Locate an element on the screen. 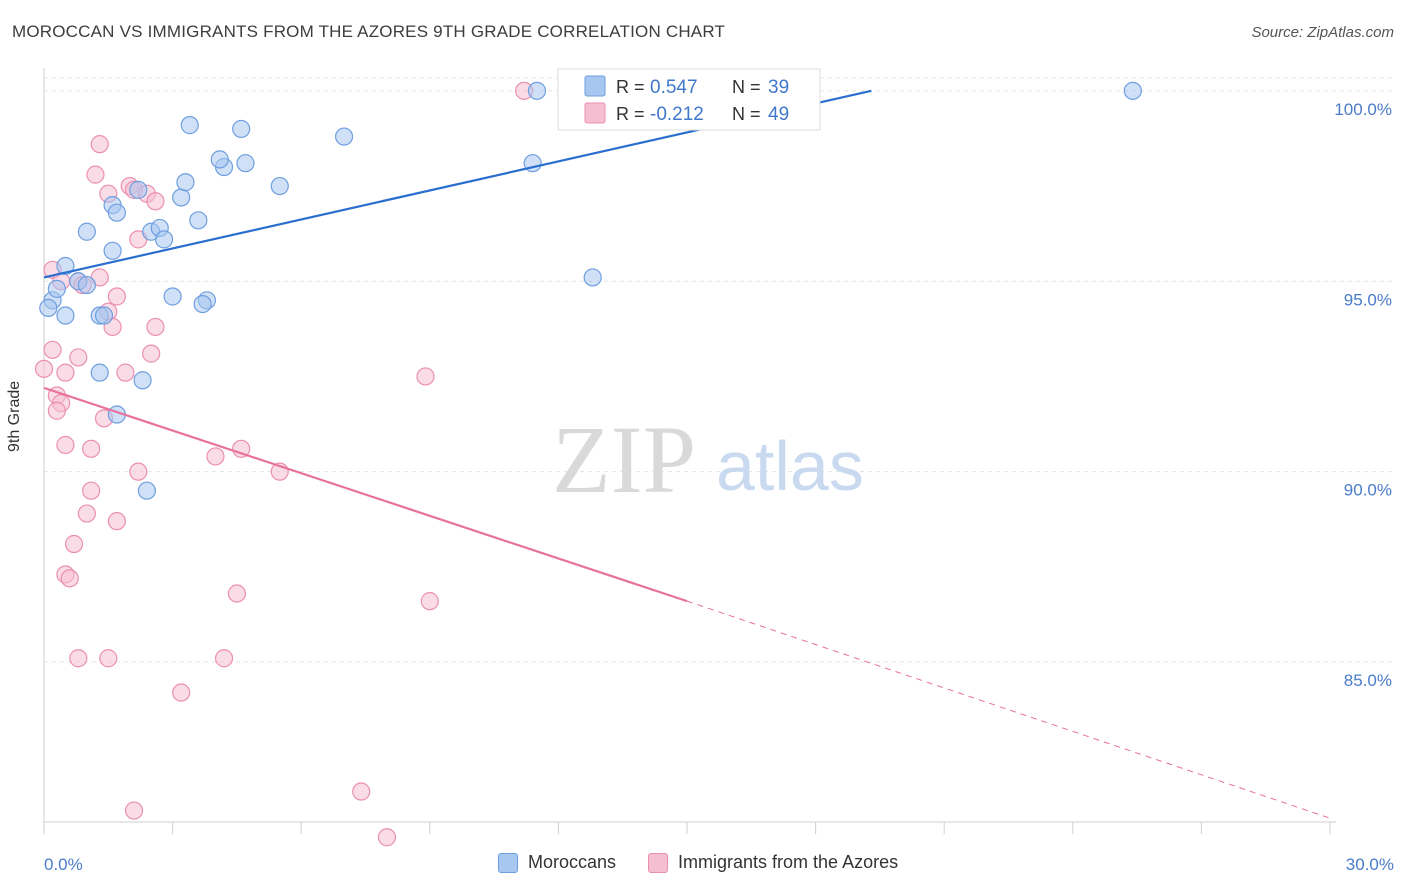 The width and height of the screenshot is (1406, 892). y-tick-label: 85.0% is located at coordinates (1368, 680).